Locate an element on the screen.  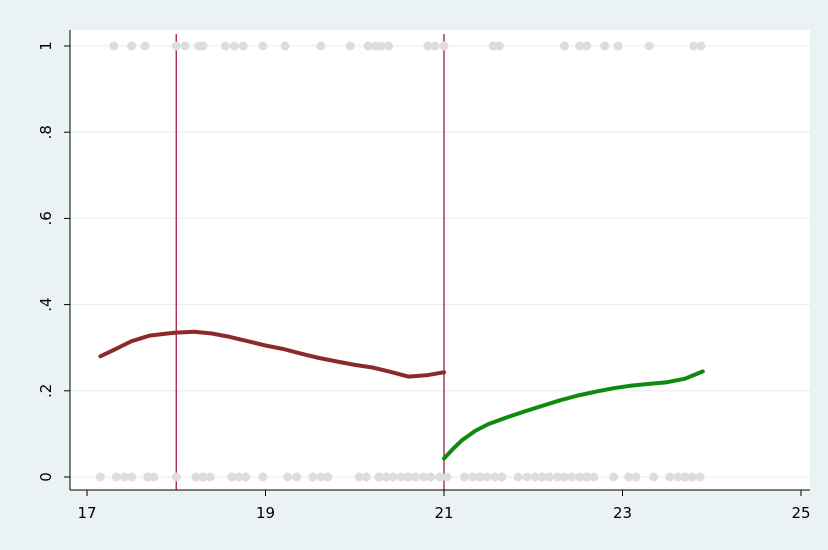
y-tick-label: .4 is located at coordinates (46, 304).